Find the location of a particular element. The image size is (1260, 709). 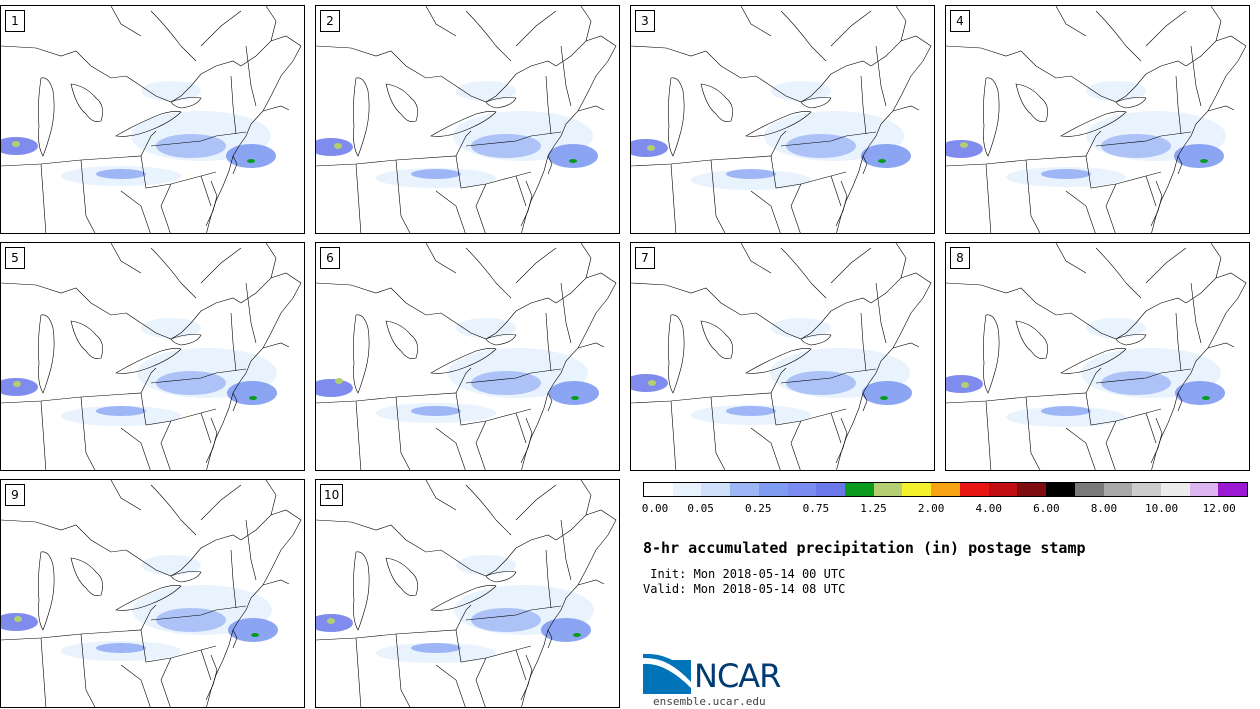

panel-number: 2 is located at coordinates (330, 21).